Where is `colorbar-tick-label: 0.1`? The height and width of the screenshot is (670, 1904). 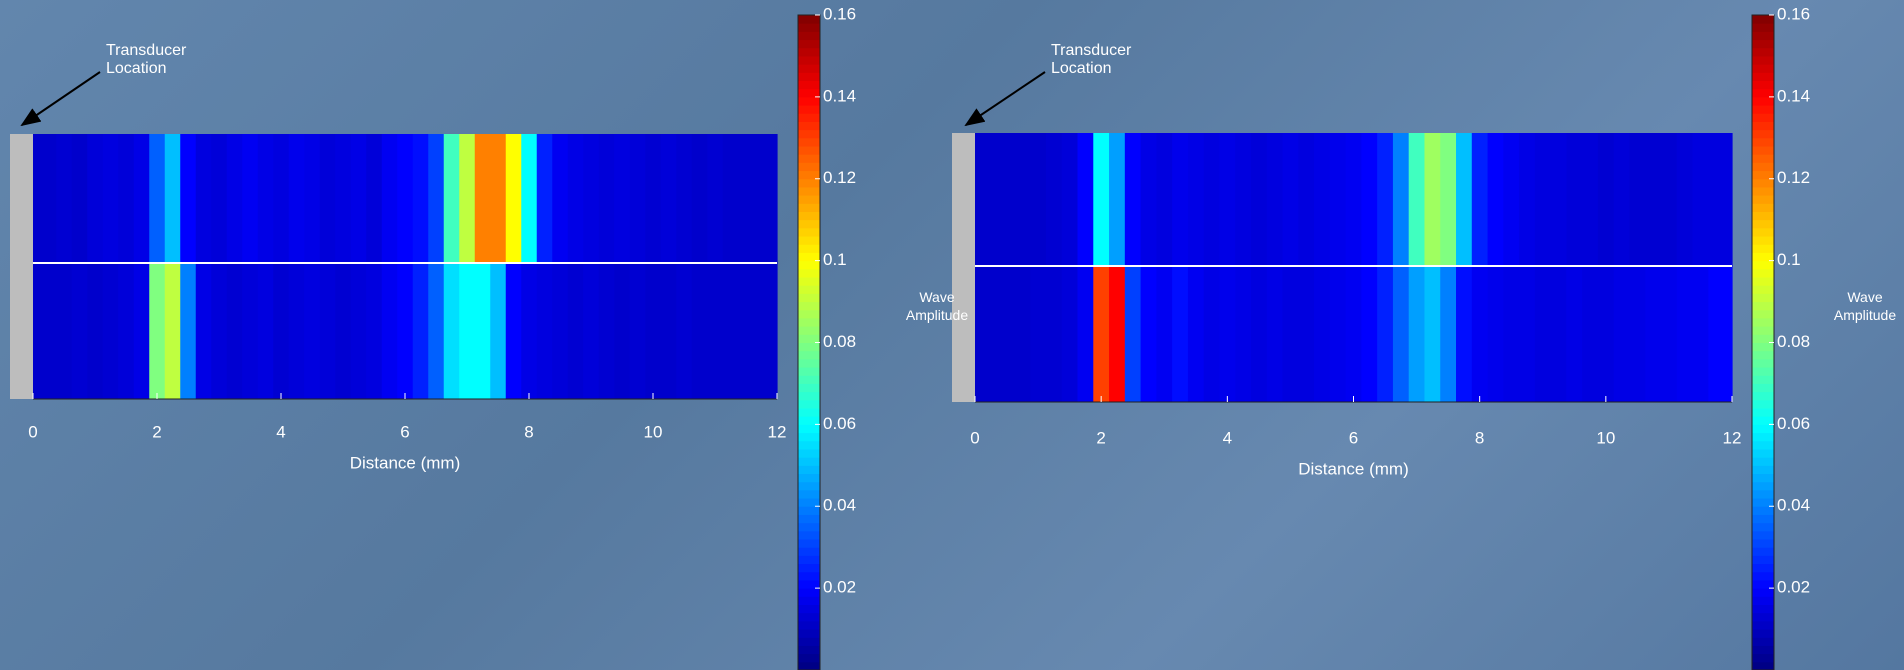 colorbar-tick-label: 0.1 is located at coordinates (835, 259).